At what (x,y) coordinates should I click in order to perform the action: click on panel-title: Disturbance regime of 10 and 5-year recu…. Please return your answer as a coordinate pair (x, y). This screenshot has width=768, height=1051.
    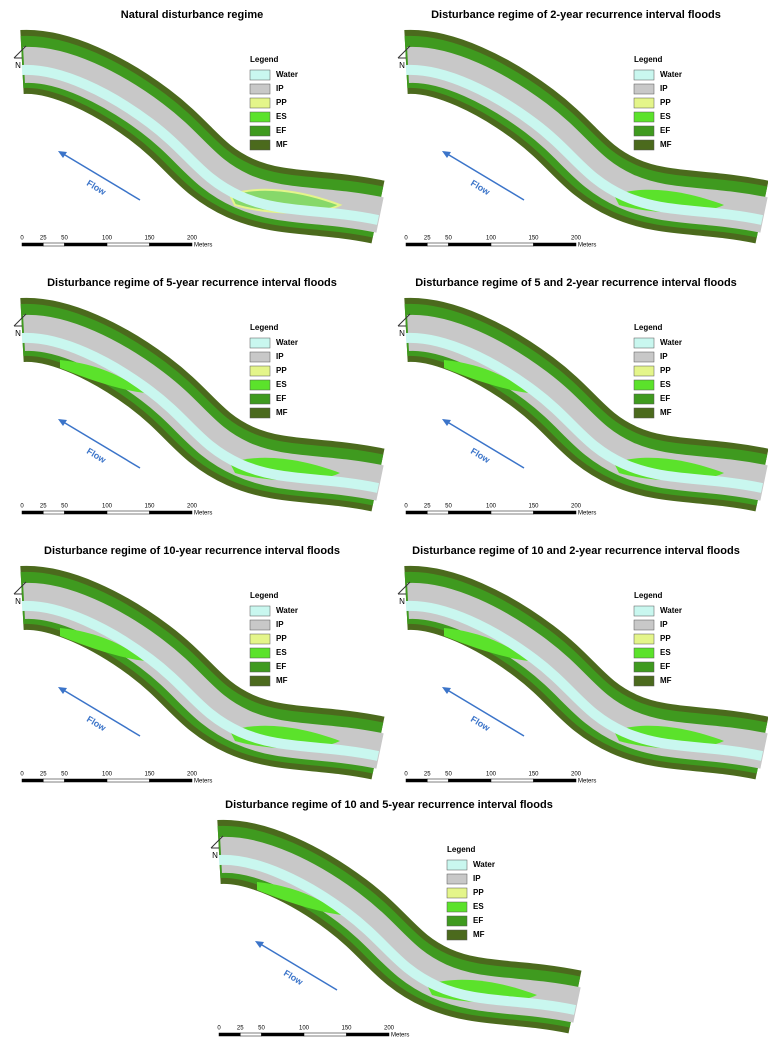
    Looking at the image, I should click on (389, 805).